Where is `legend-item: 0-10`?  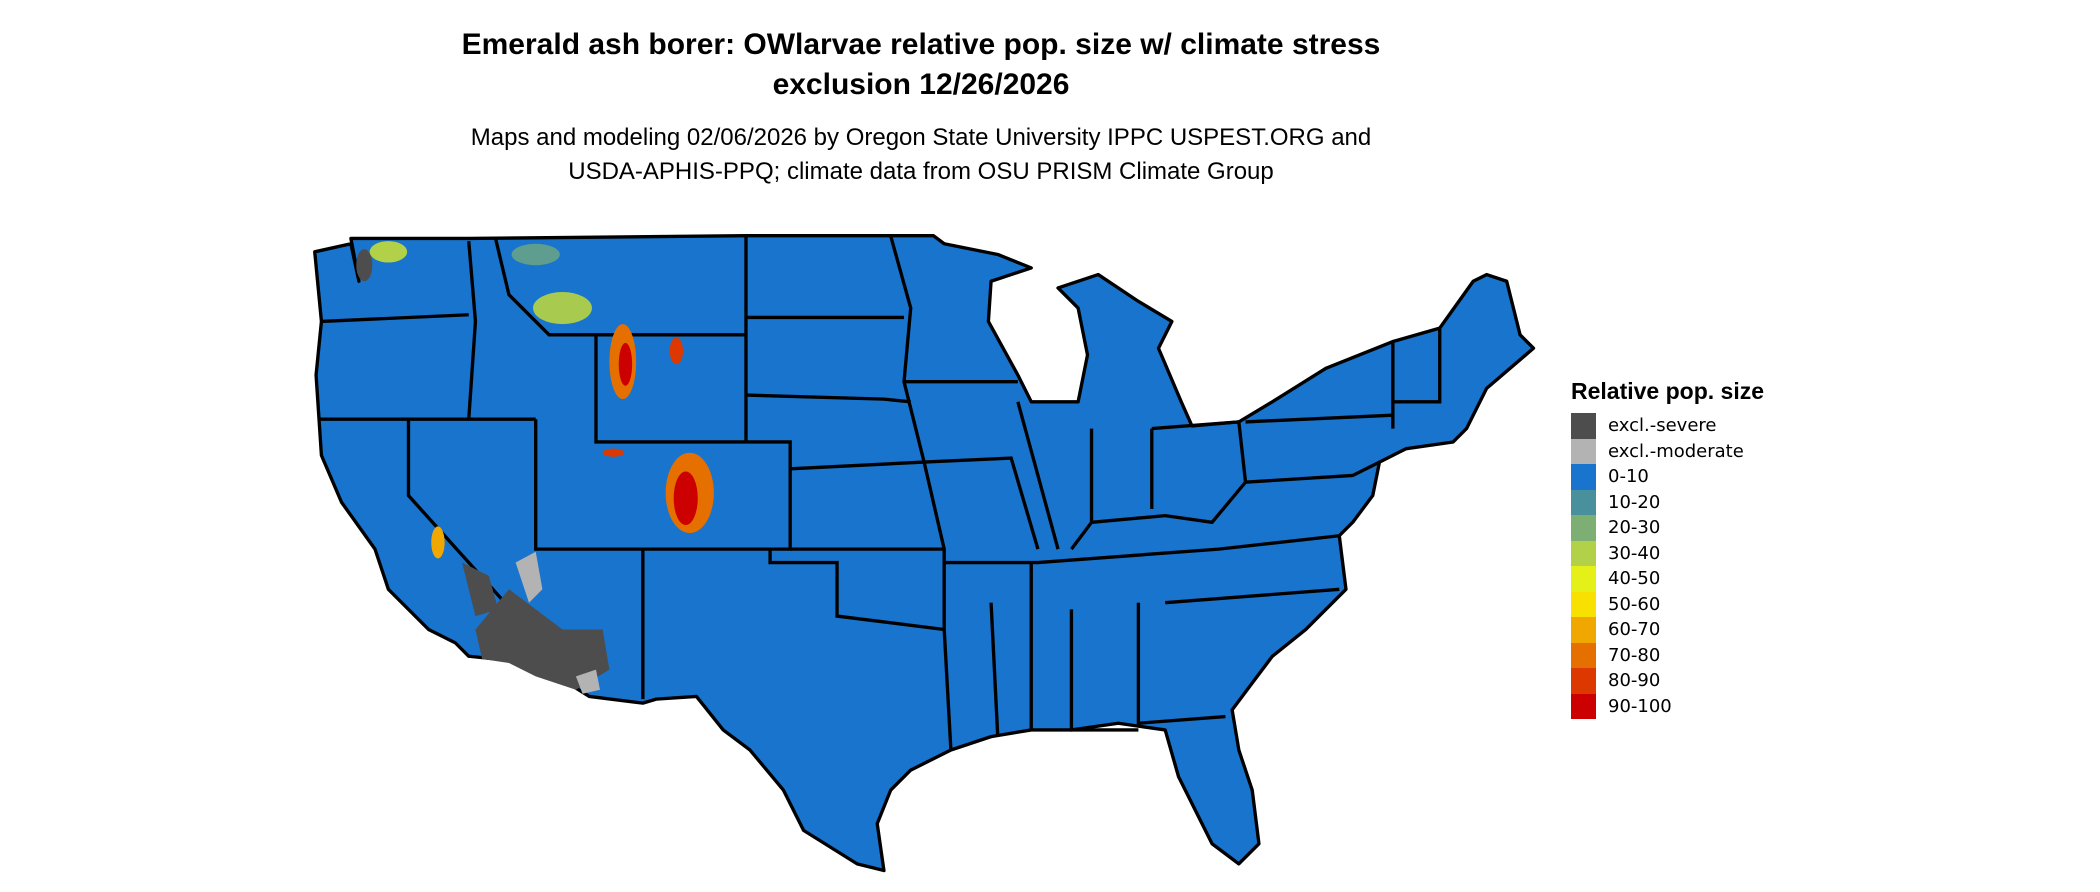
legend-item: 0-10 is located at coordinates (1667, 477).